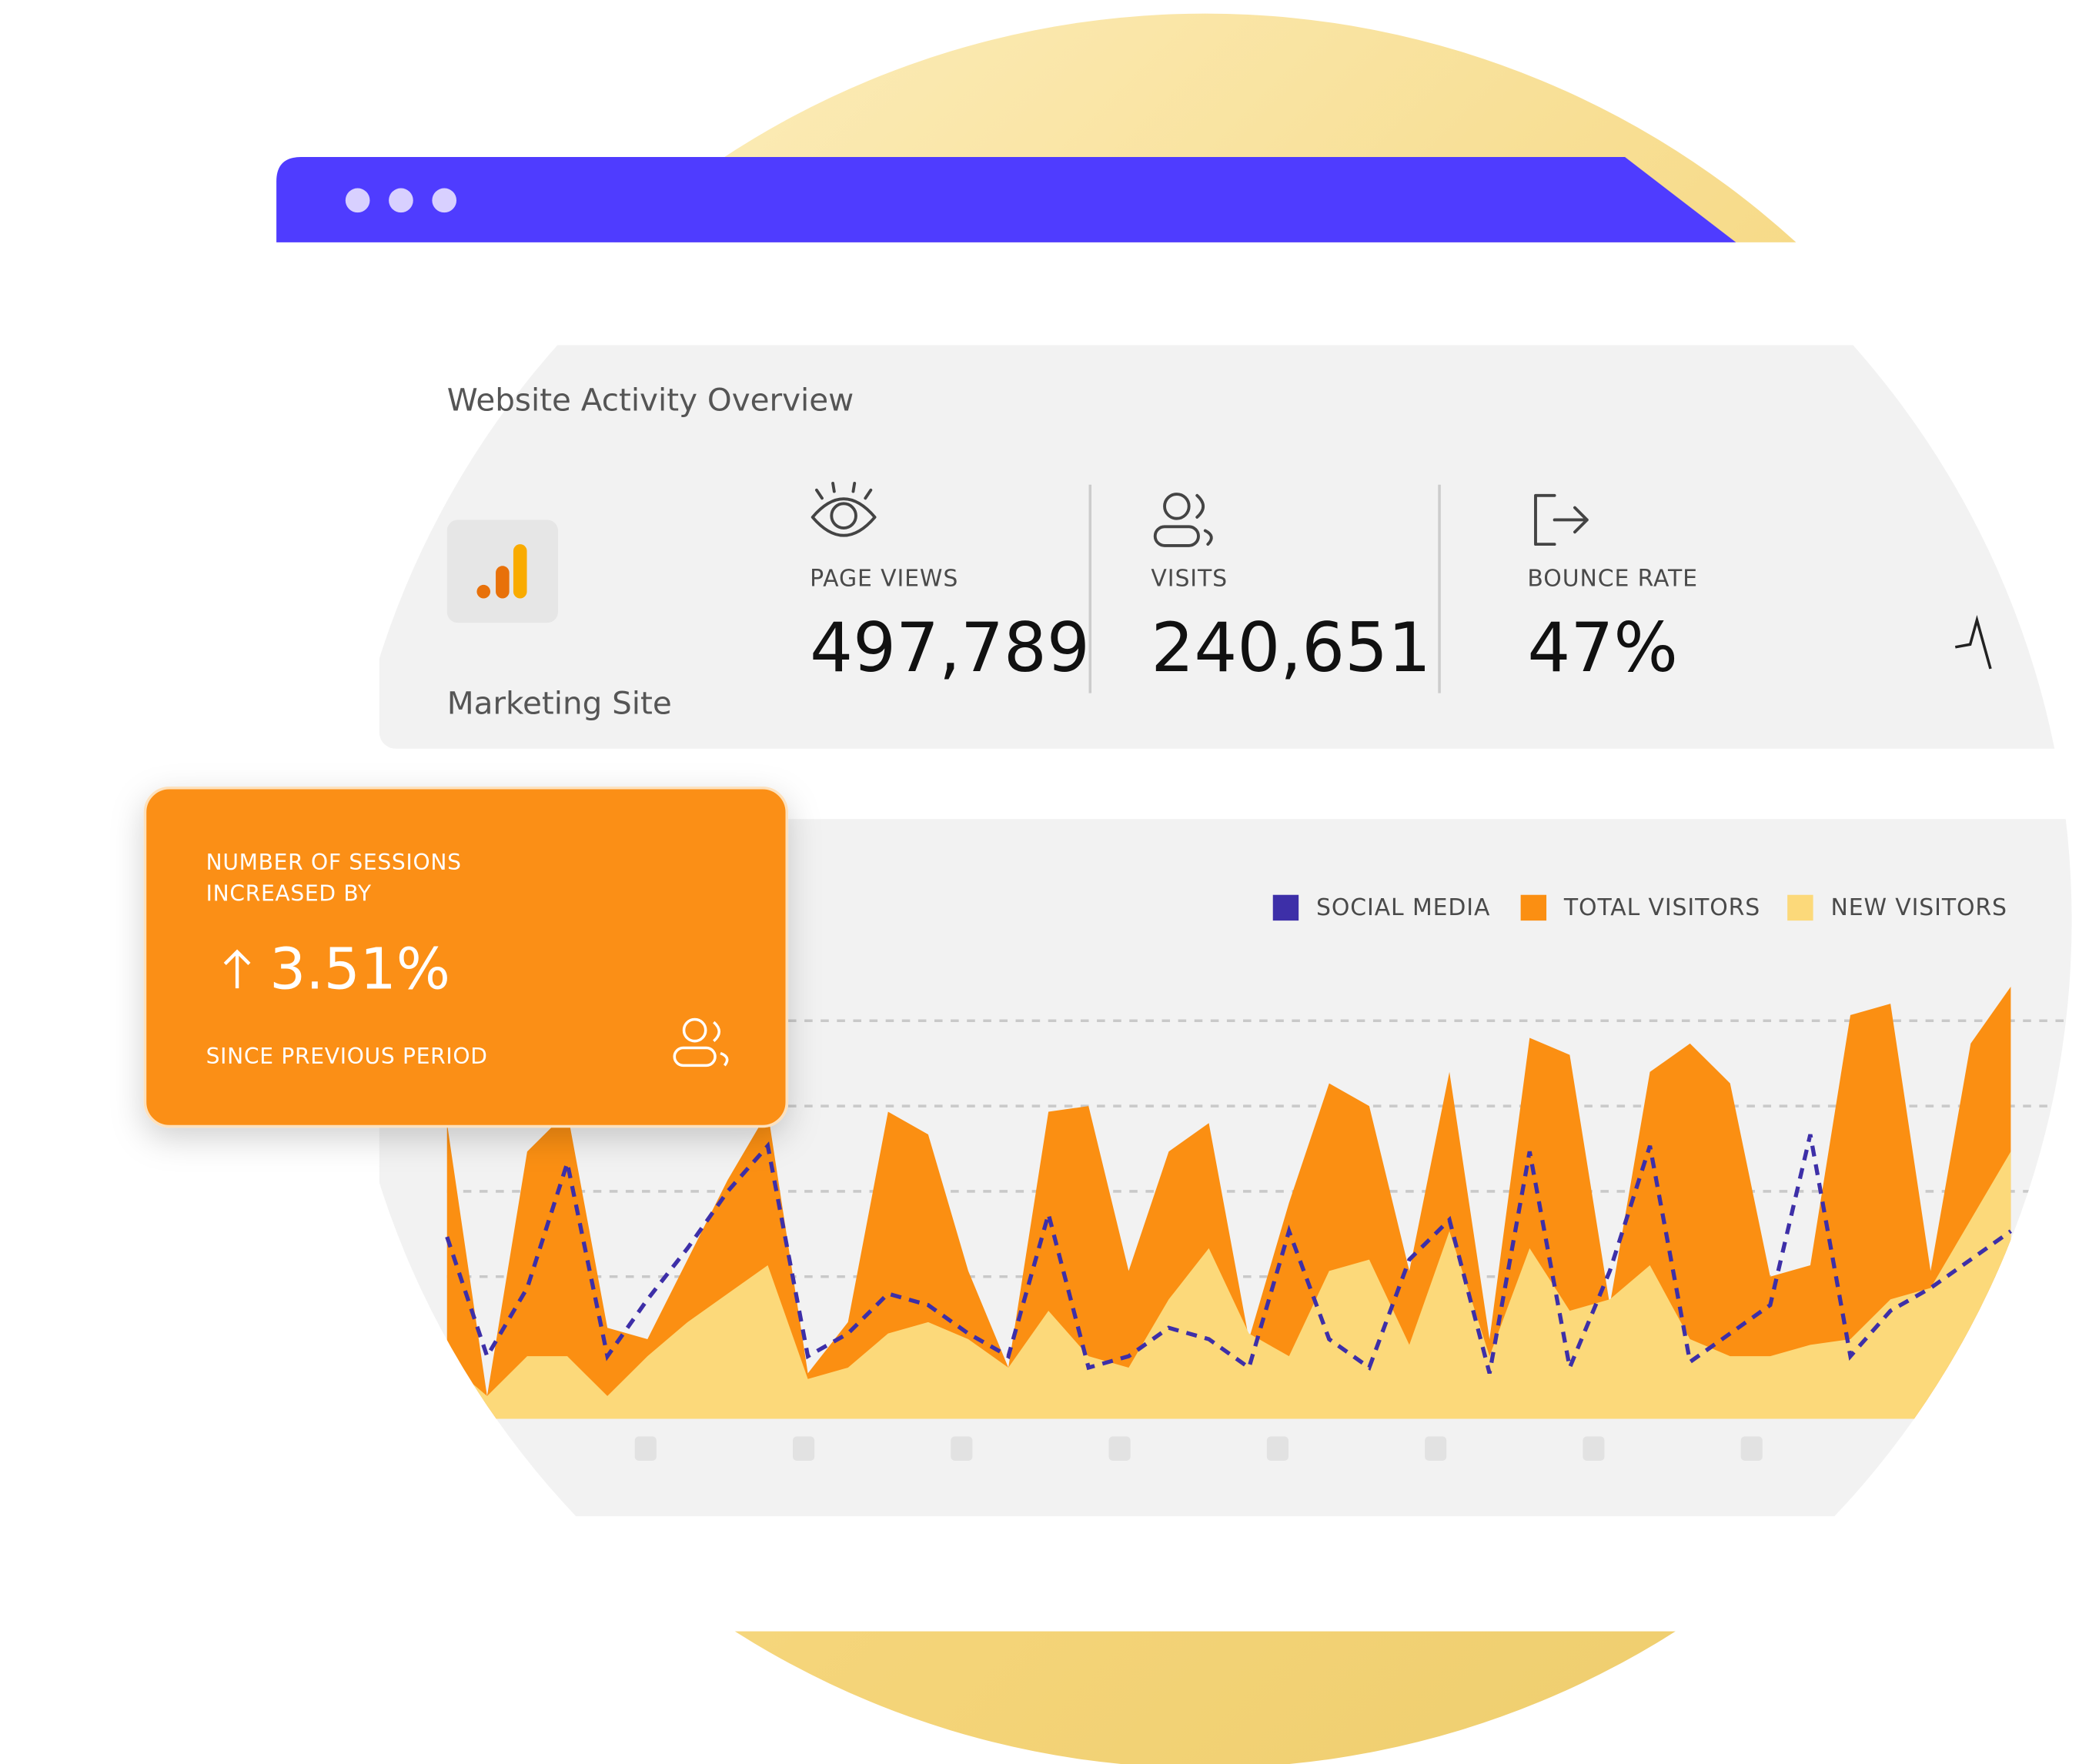  What do you see at coordinates (950, 647) in the screenshot?
I see `metric-value: 497,789` at bounding box center [950, 647].